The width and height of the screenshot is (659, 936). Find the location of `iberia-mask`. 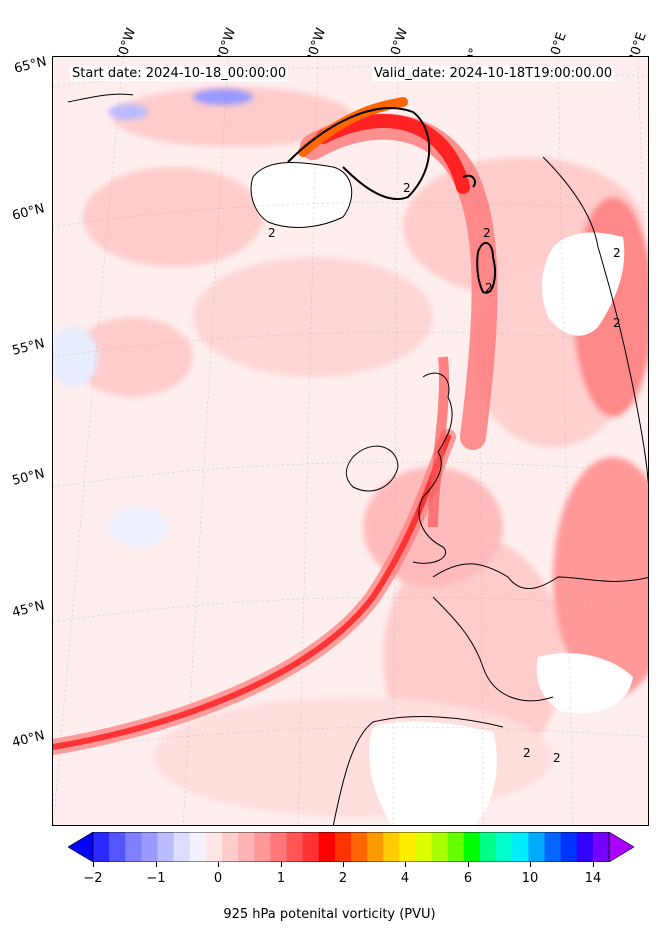

iberia-mask is located at coordinates (433, 773).